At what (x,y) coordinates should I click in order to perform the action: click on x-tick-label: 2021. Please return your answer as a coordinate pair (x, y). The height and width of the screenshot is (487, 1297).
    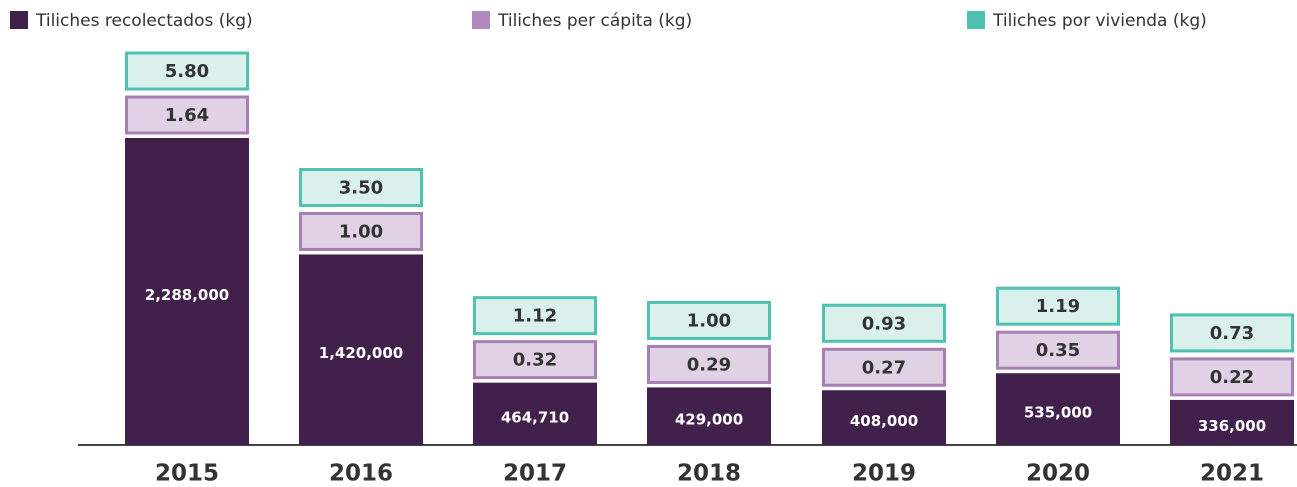
    Looking at the image, I should click on (1232, 474).